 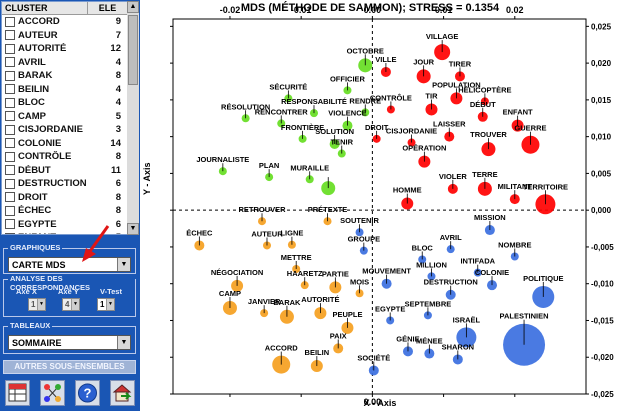 What do you see at coordinates (64, 232) in the screenshot?
I see `cluster-row: ENFANT5` at bounding box center [64, 232].